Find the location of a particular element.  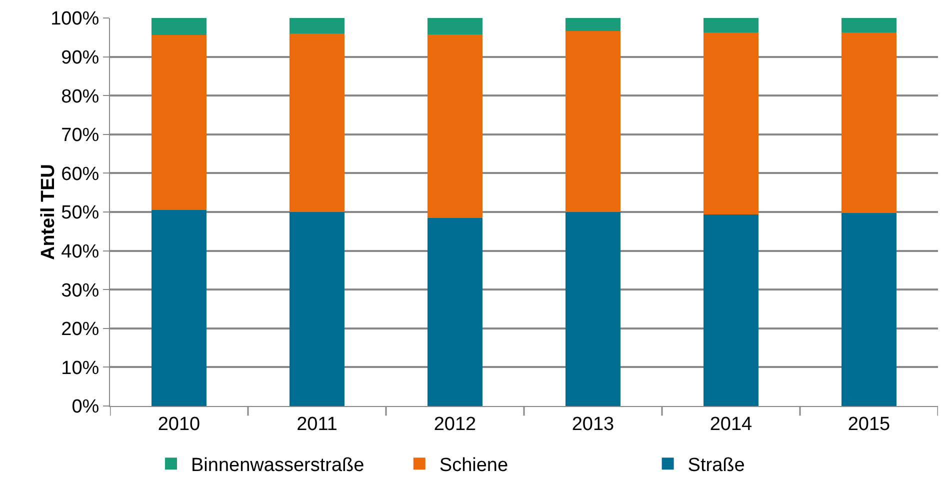

y-tick-label: 30% is located at coordinates (80, 291).